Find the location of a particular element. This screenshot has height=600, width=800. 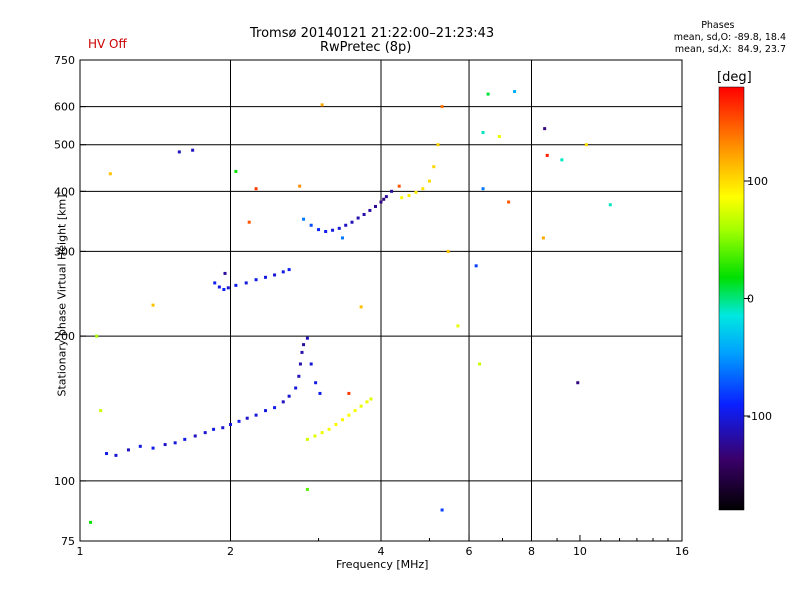

hv-status-label: HV Off is located at coordinates (107, 44).